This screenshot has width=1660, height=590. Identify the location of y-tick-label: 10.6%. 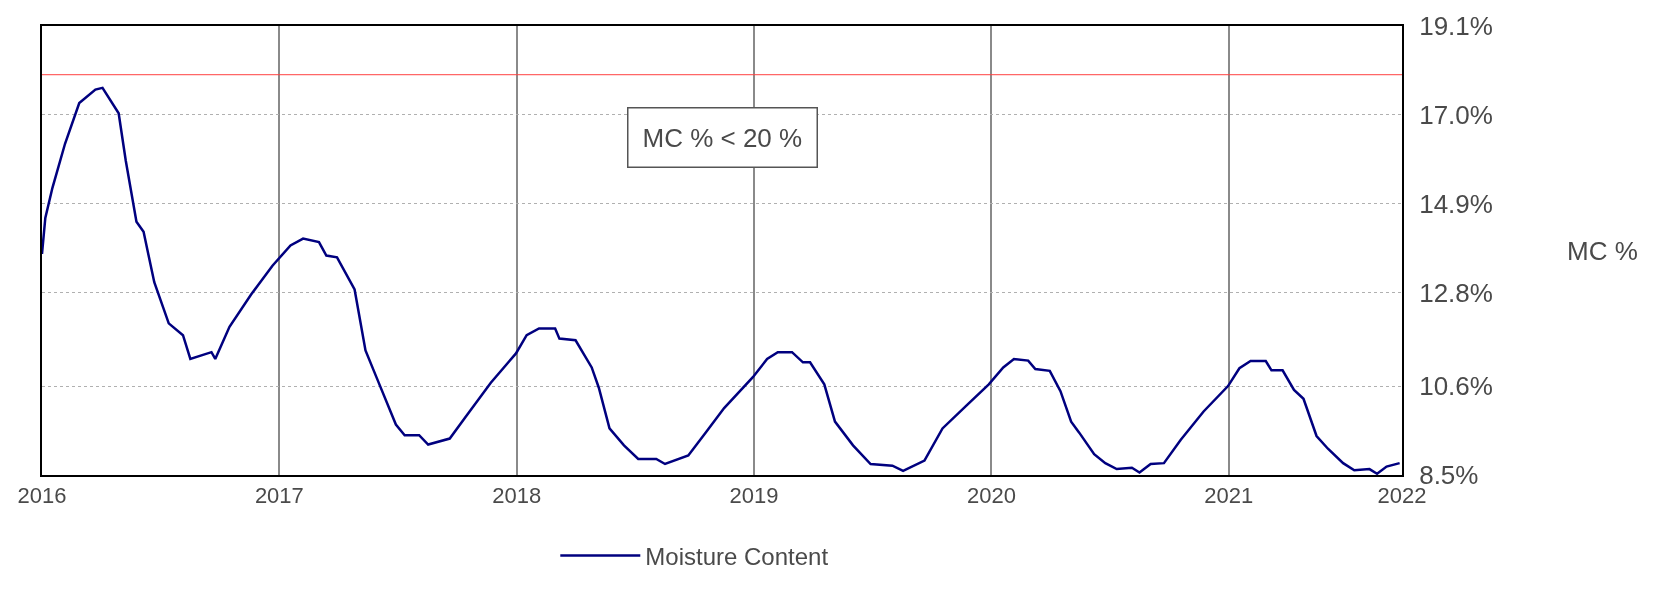
(1456, 386).